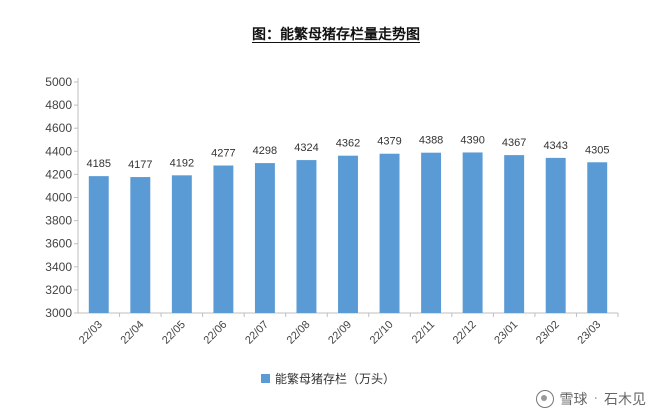 The image size is (672, 419). I want to click on watermark-brand: 雪球, so click(573, 400).